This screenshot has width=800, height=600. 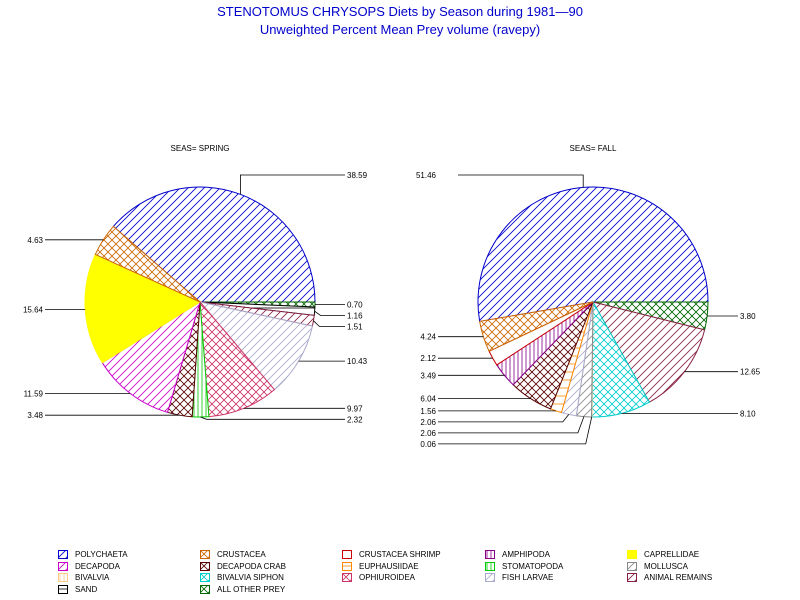 I want to click on legend-label: EUPHAUSIIDAE, so click(x=389, y=566).